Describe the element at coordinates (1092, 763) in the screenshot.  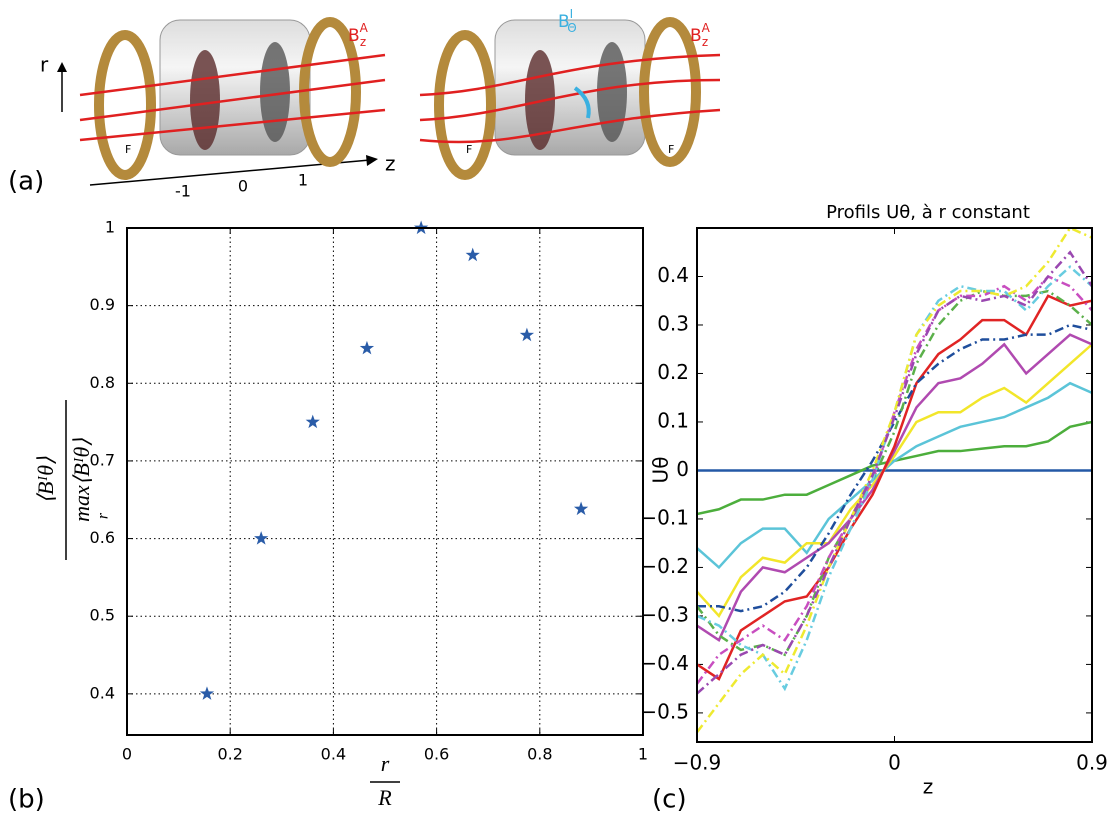
I see `x-tick-label: 0.9` at that location.